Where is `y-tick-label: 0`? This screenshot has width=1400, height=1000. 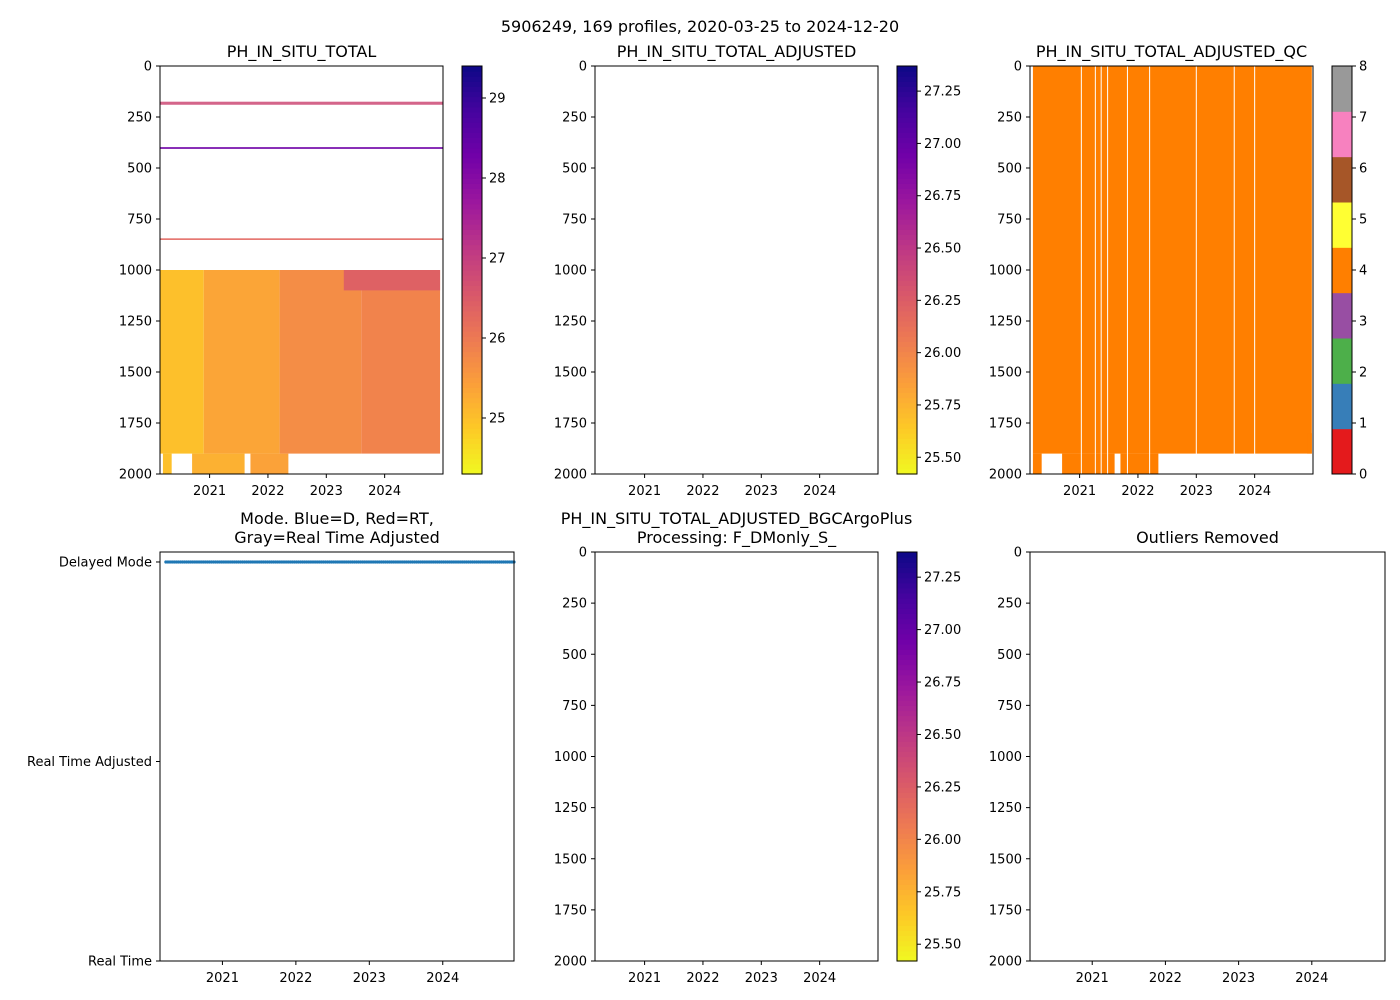 y-tick-label: 0 is located at coordinates (583, 553).